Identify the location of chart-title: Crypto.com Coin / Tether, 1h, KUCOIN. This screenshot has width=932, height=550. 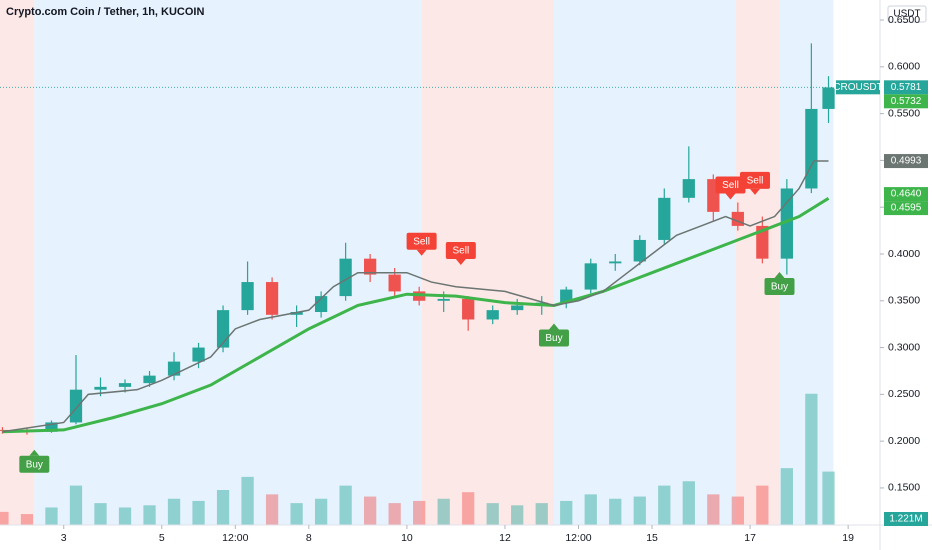
(105, 12).